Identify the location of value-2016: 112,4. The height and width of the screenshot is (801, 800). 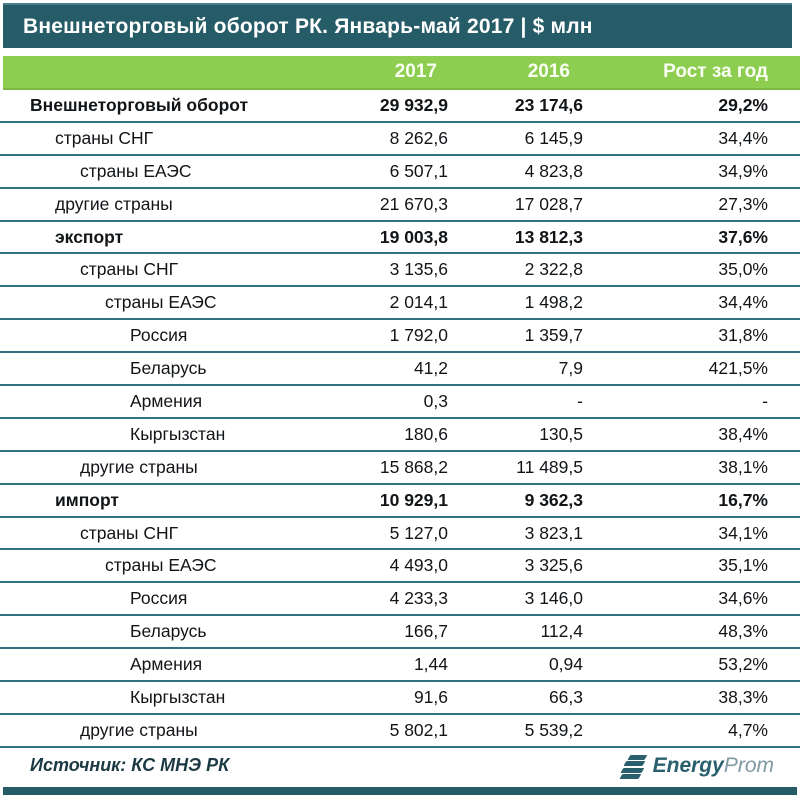
(562, 631).